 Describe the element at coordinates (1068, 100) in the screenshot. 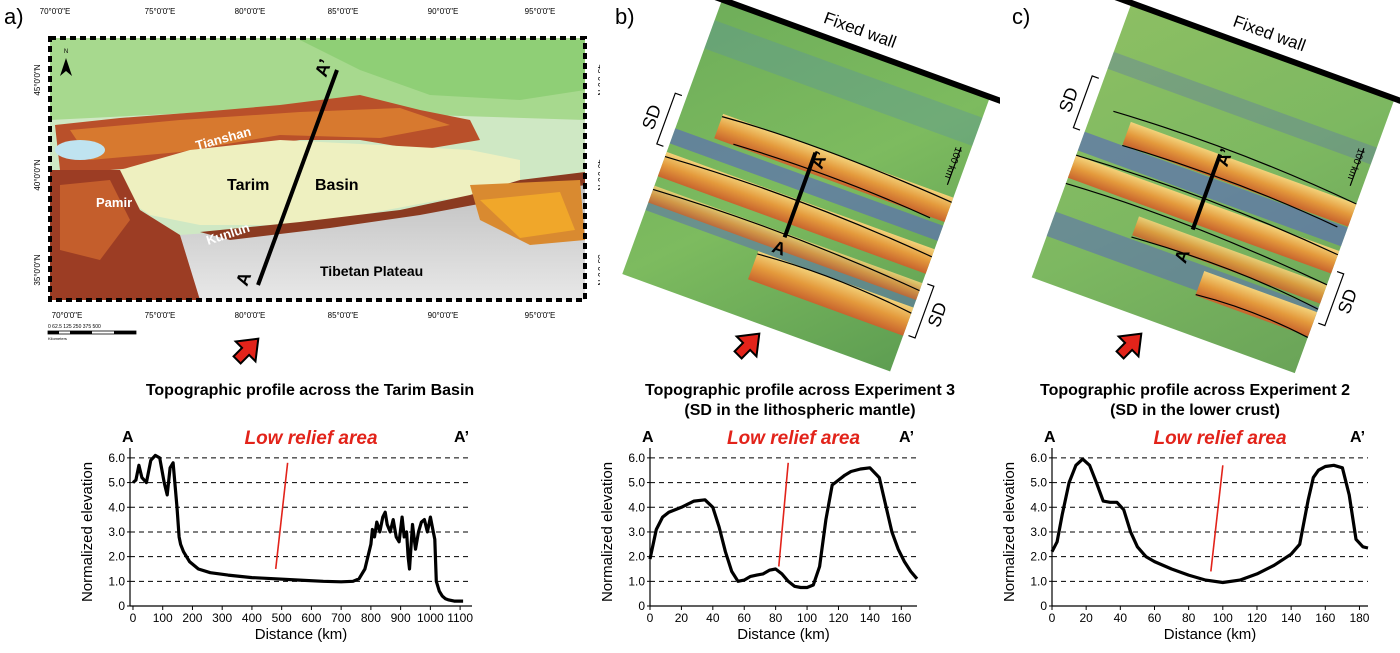

I see `sd-label: SD` at that location.